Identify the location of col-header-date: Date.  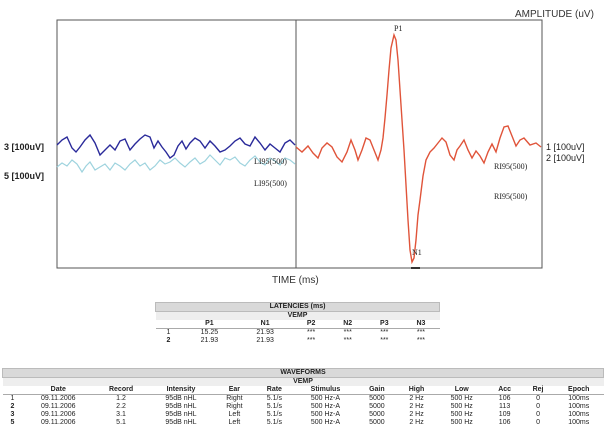
(58, 390).